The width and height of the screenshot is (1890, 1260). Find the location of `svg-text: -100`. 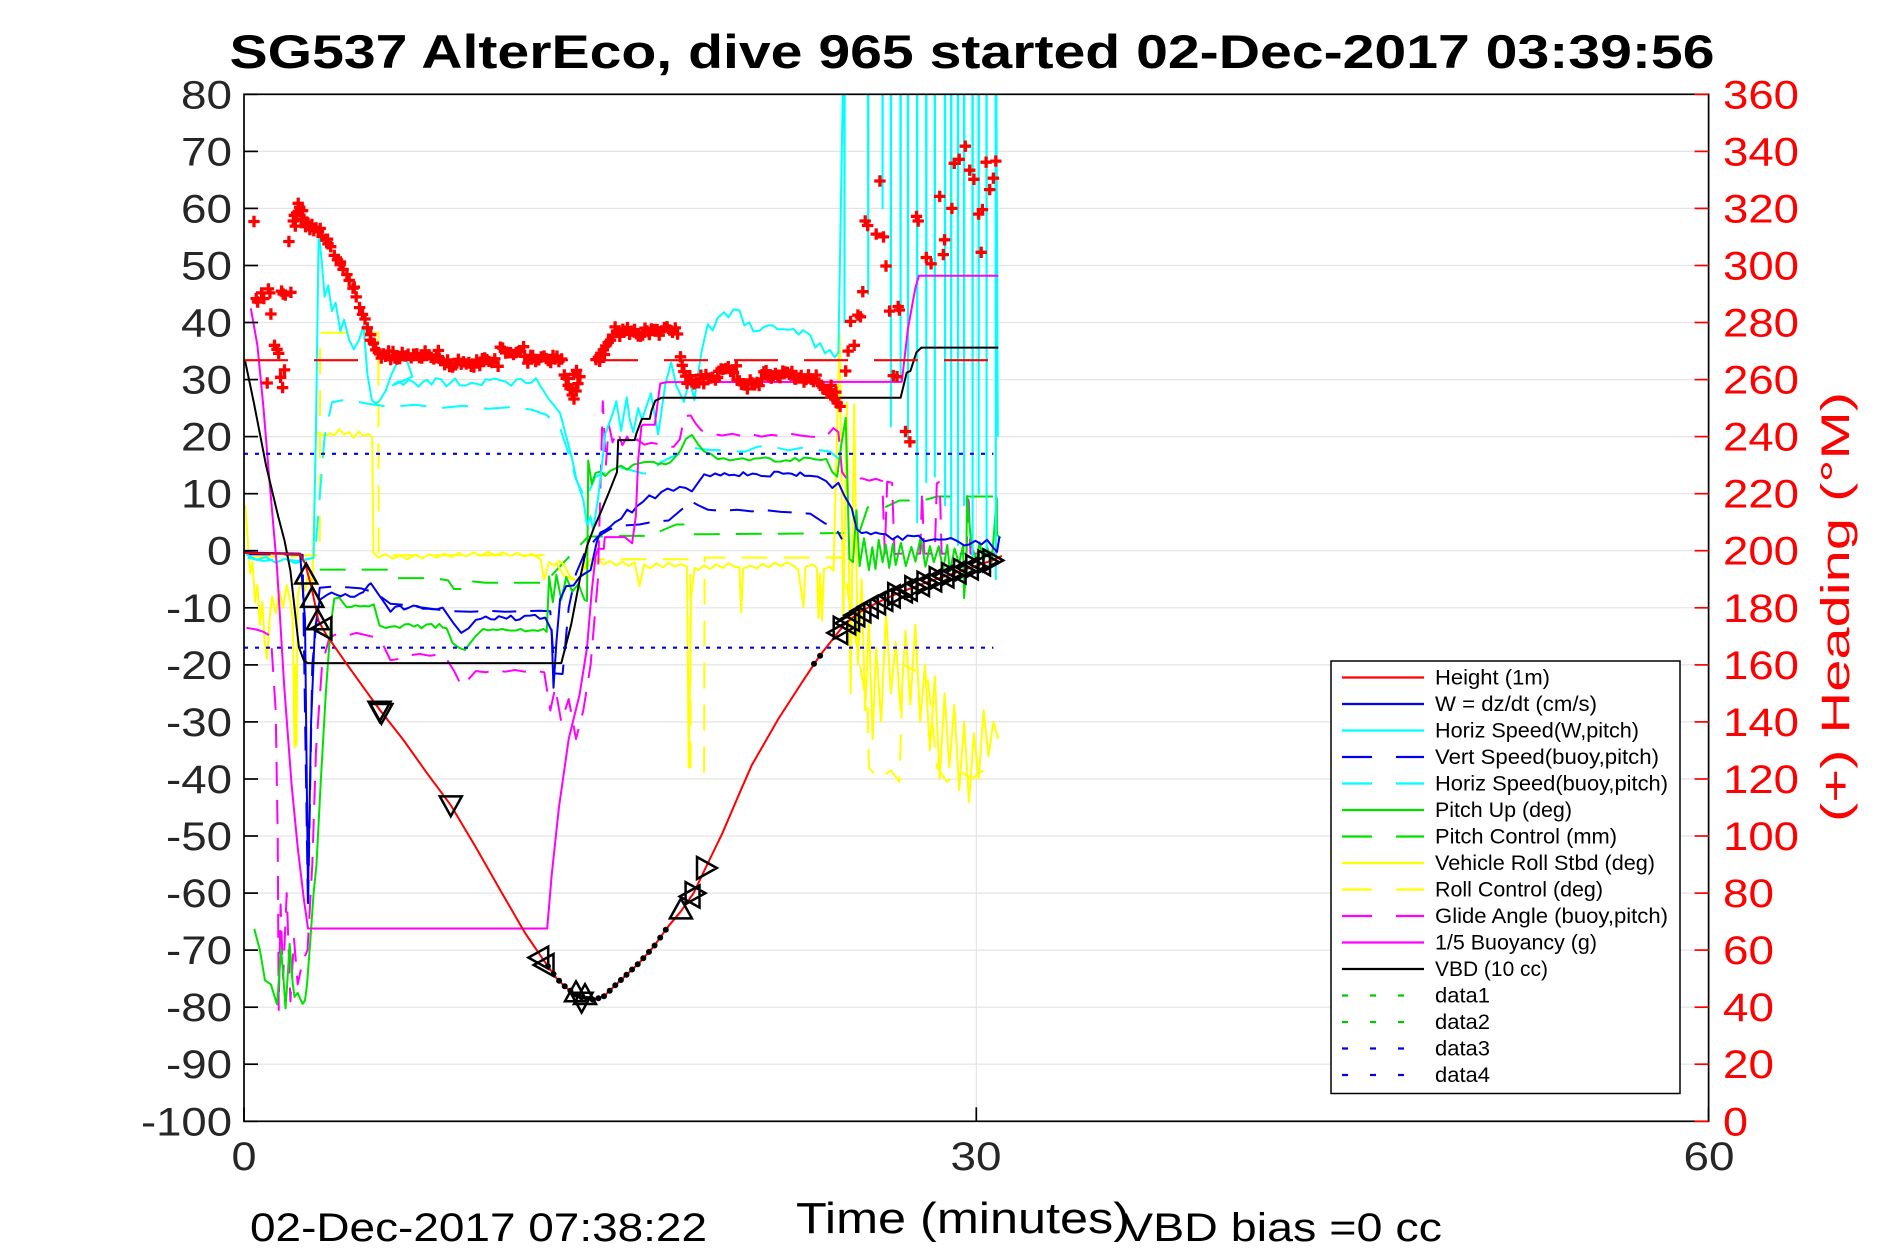

svg-text: -100 is located at coordinates (186, 1122).